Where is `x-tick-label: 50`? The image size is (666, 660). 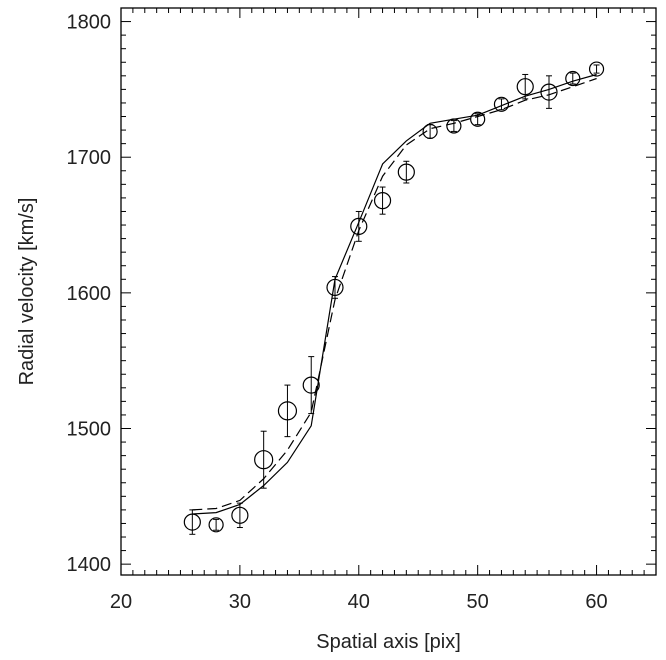
x-tick-label: 50 is located at coordinates (478, 602).